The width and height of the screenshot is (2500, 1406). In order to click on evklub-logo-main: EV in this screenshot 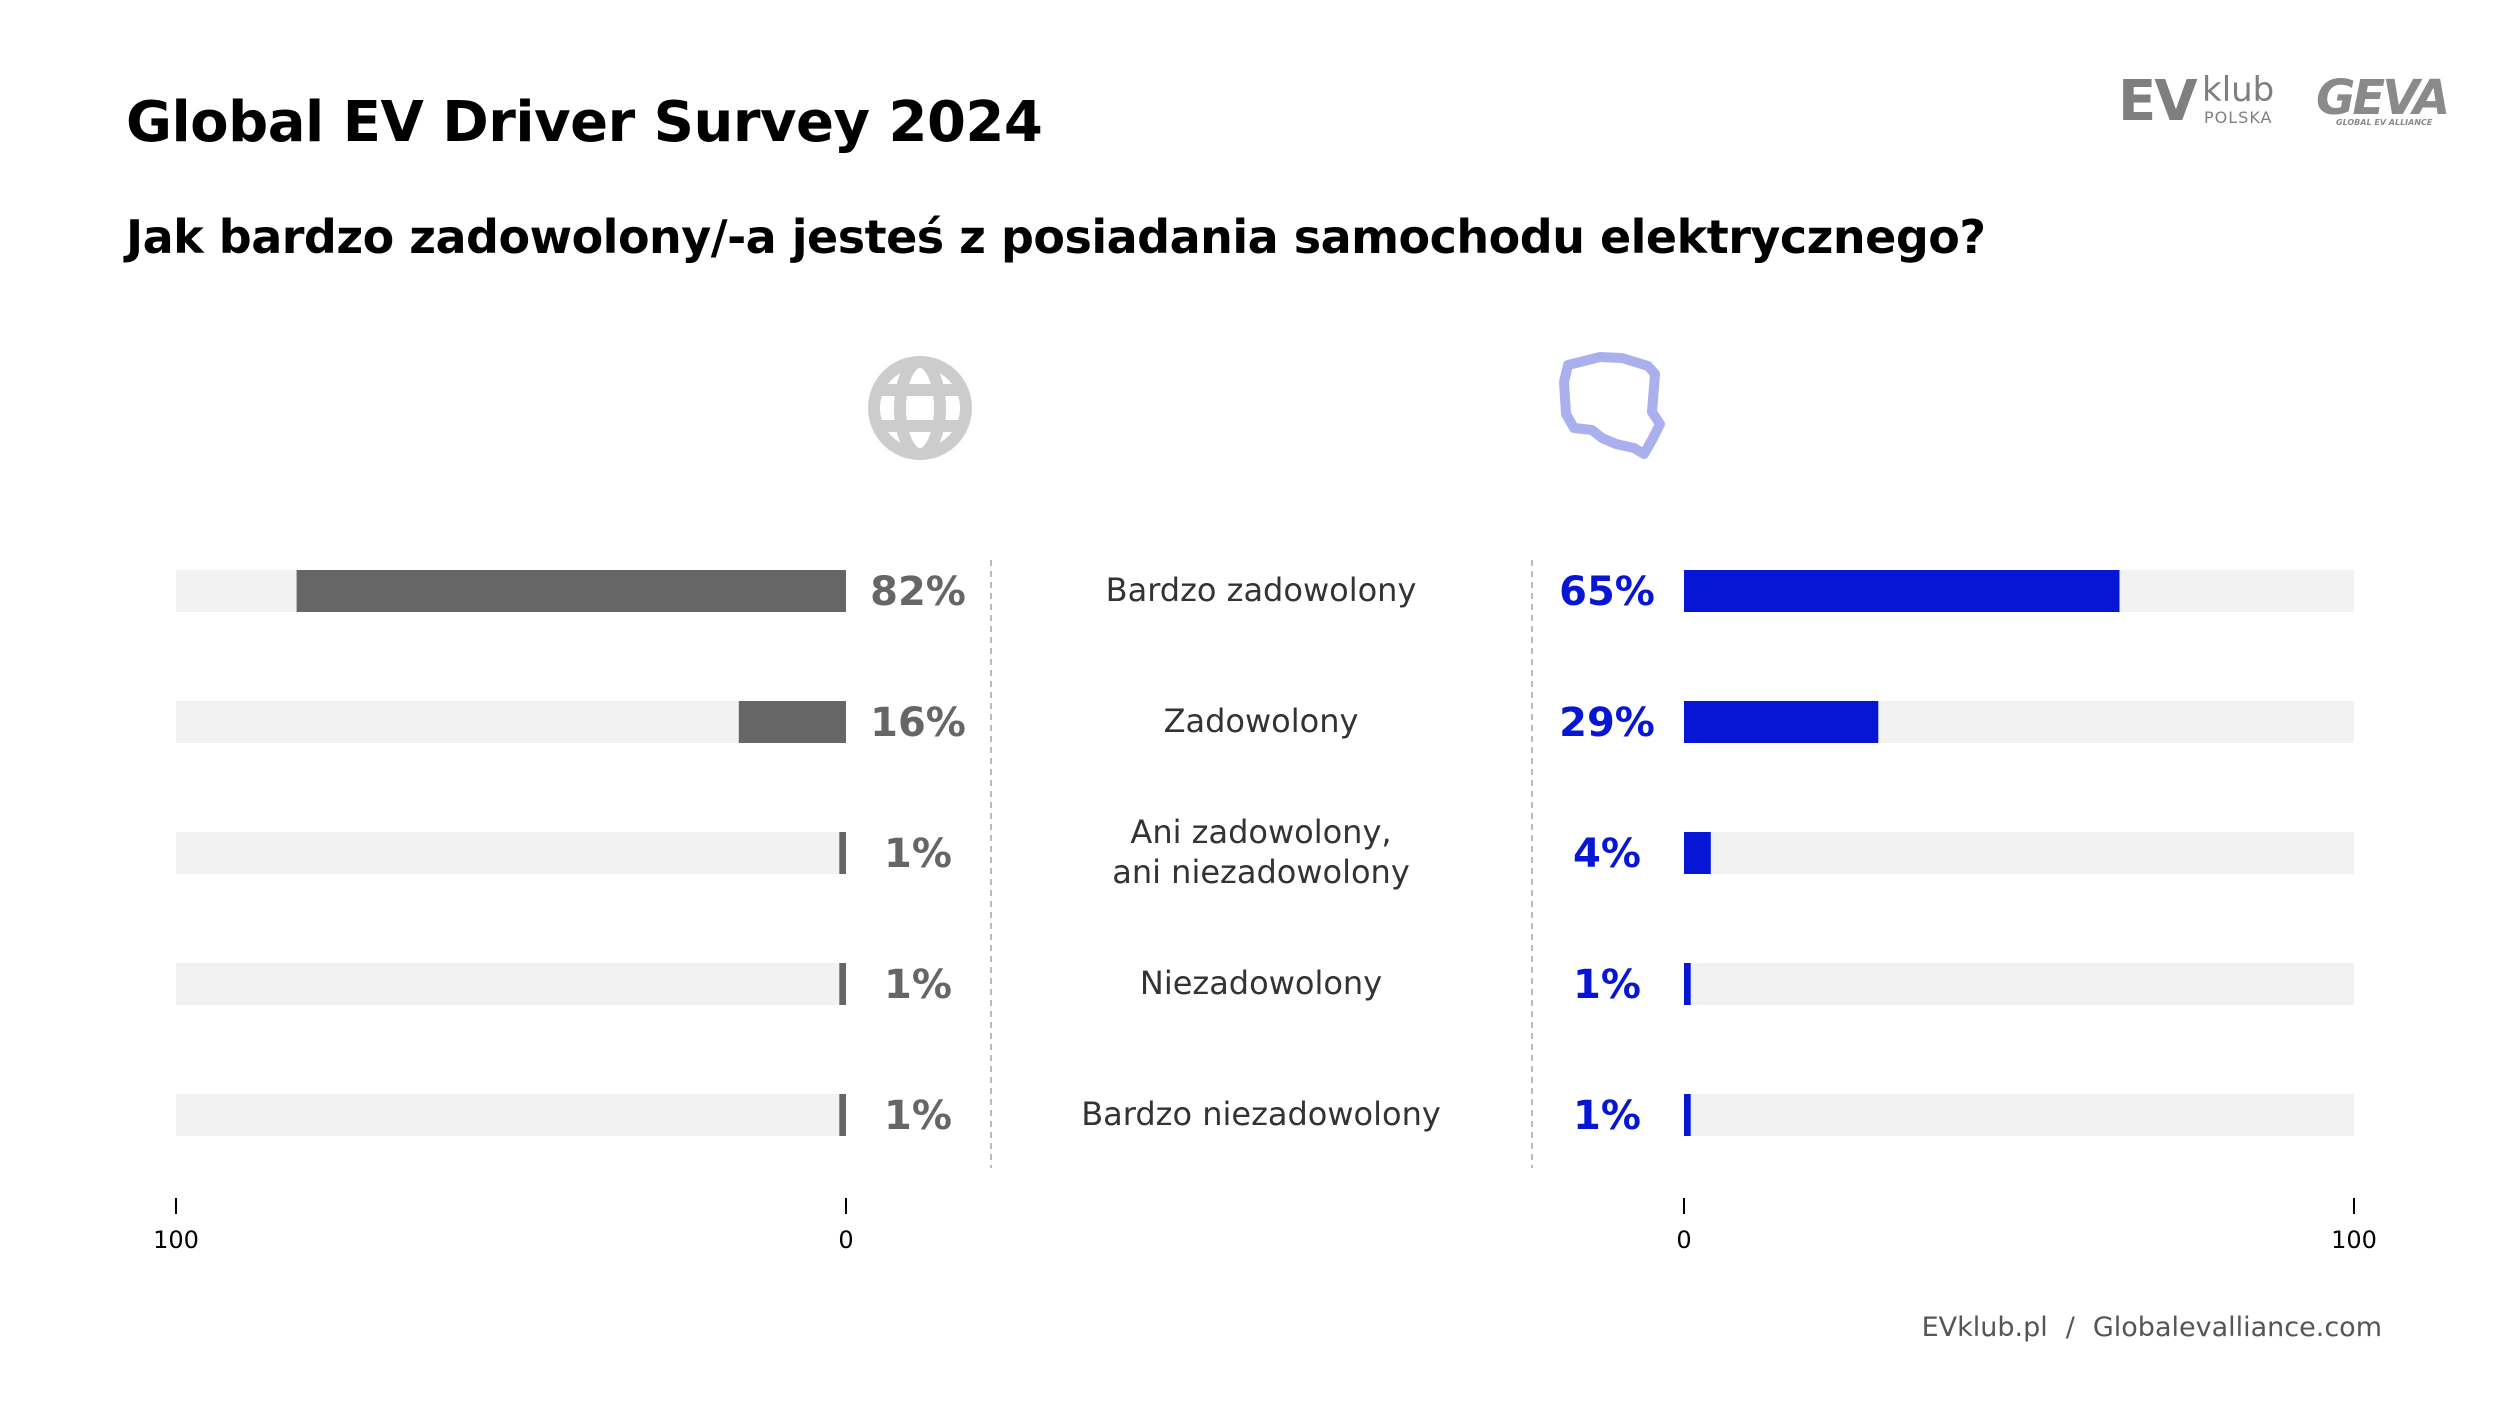, I will do `click(2158, 101)`.